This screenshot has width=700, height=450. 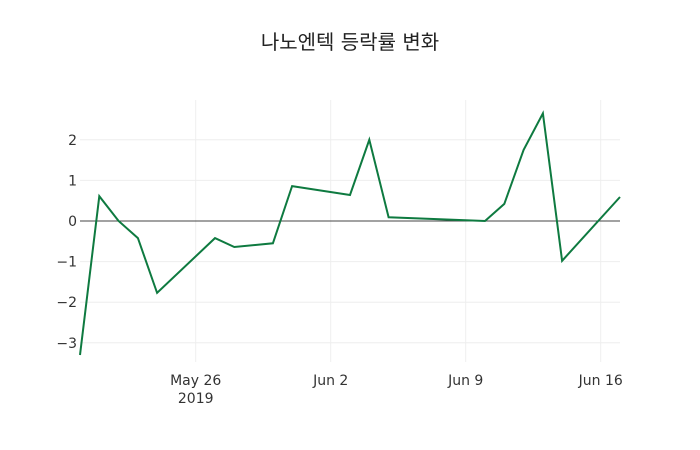 What do you see at coordinates (66, 344) in the screenshot?
I see `y-tick-label: −3` at bounding box center [66, 344].